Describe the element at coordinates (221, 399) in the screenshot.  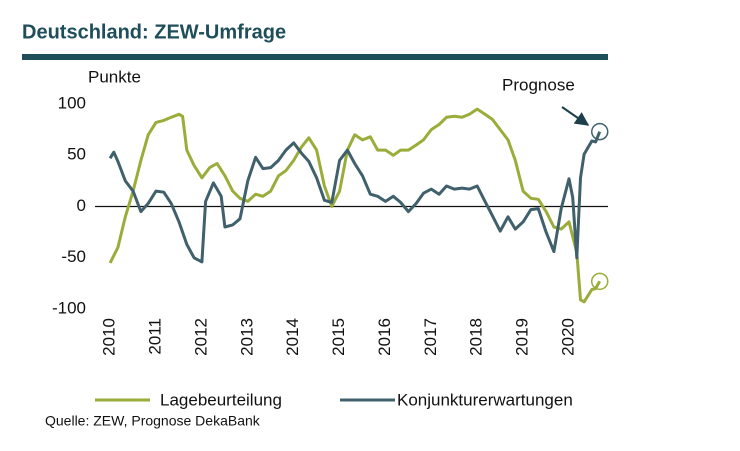
I see `legend-label: Lagebeurteilung` at that location.